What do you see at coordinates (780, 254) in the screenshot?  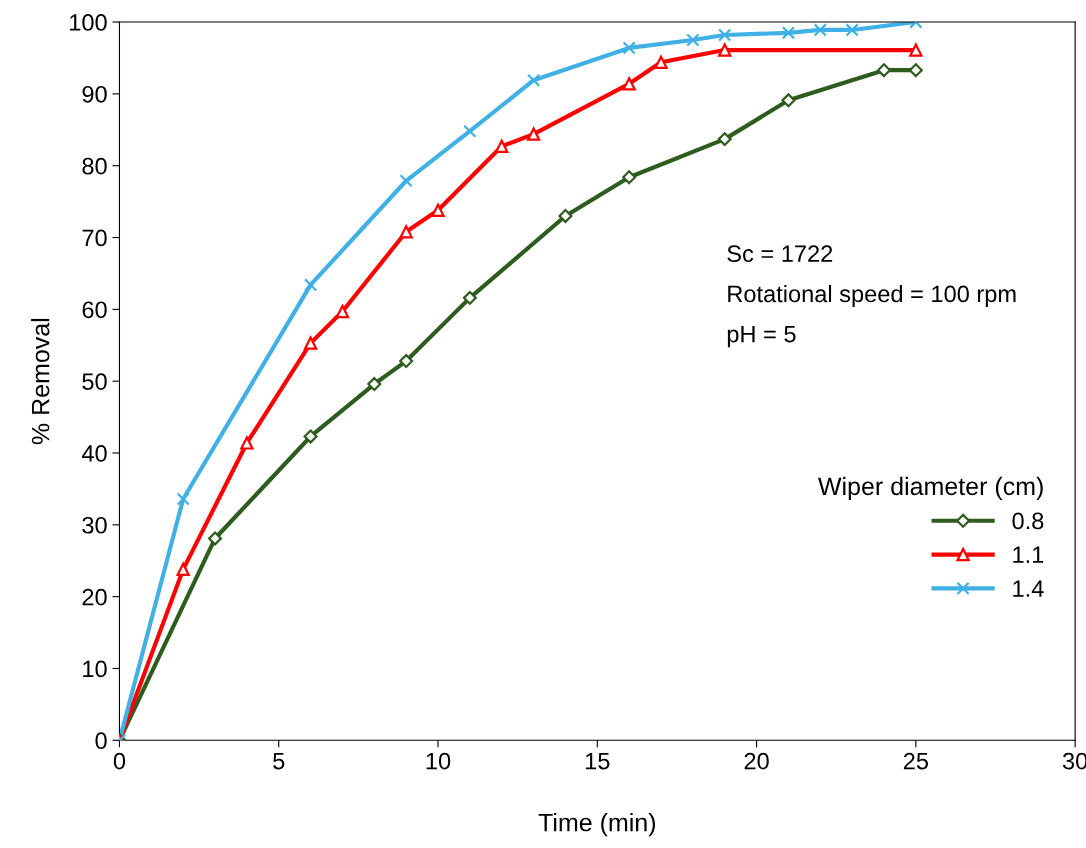 I see `annotation: Sc = 1722` at bounding box center [780, 254].